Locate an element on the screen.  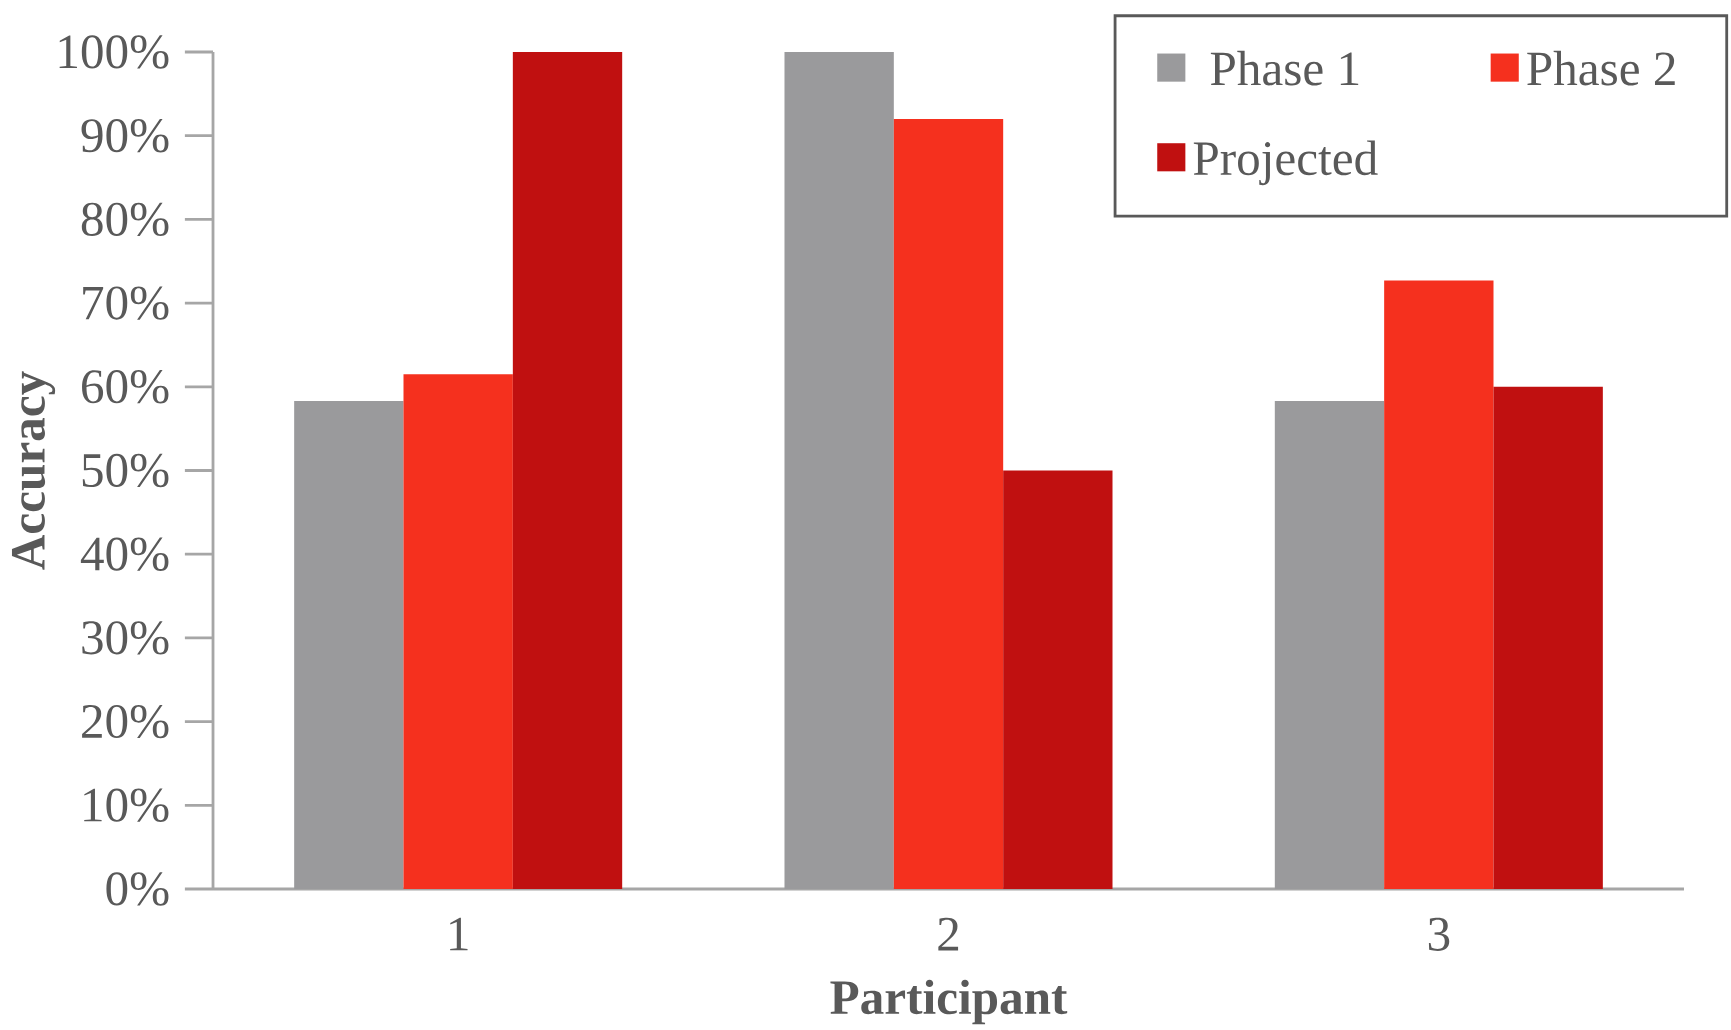
y-tick-label: 60% is located at coordinates (125, 387).